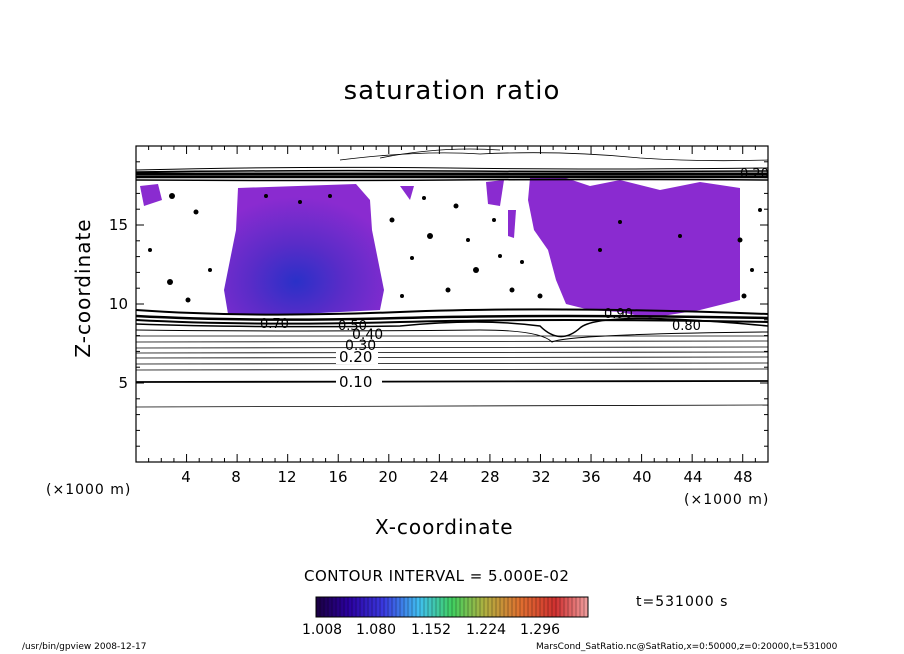  I want to click on x-tick-label: 32, so click(541, 477).